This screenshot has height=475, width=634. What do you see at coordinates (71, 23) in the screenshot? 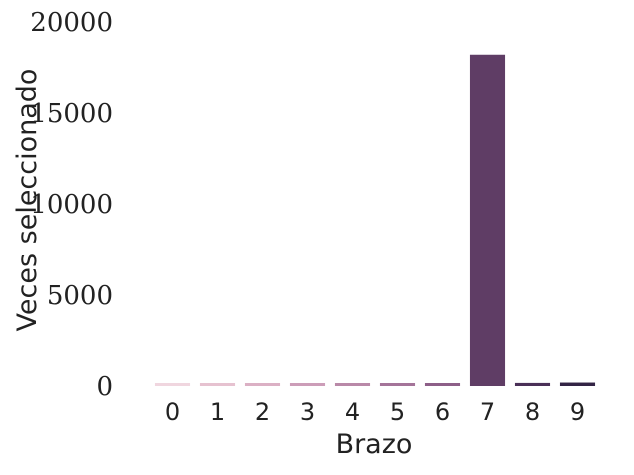
I see `y-tick-label: 20000` at bounding box center [71, 23].